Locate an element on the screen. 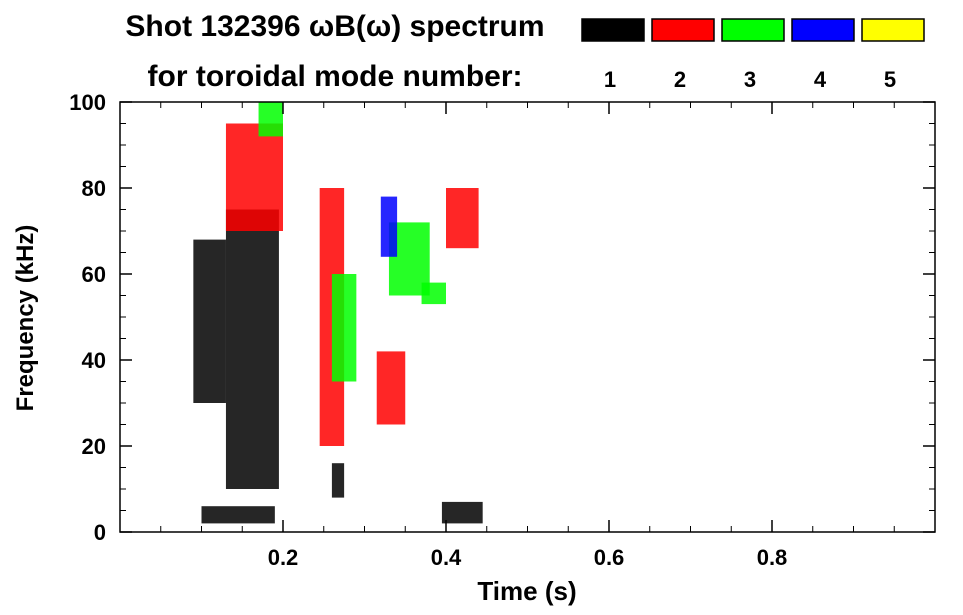  legend-label-2: 2 is located at coordinates (680, 79).